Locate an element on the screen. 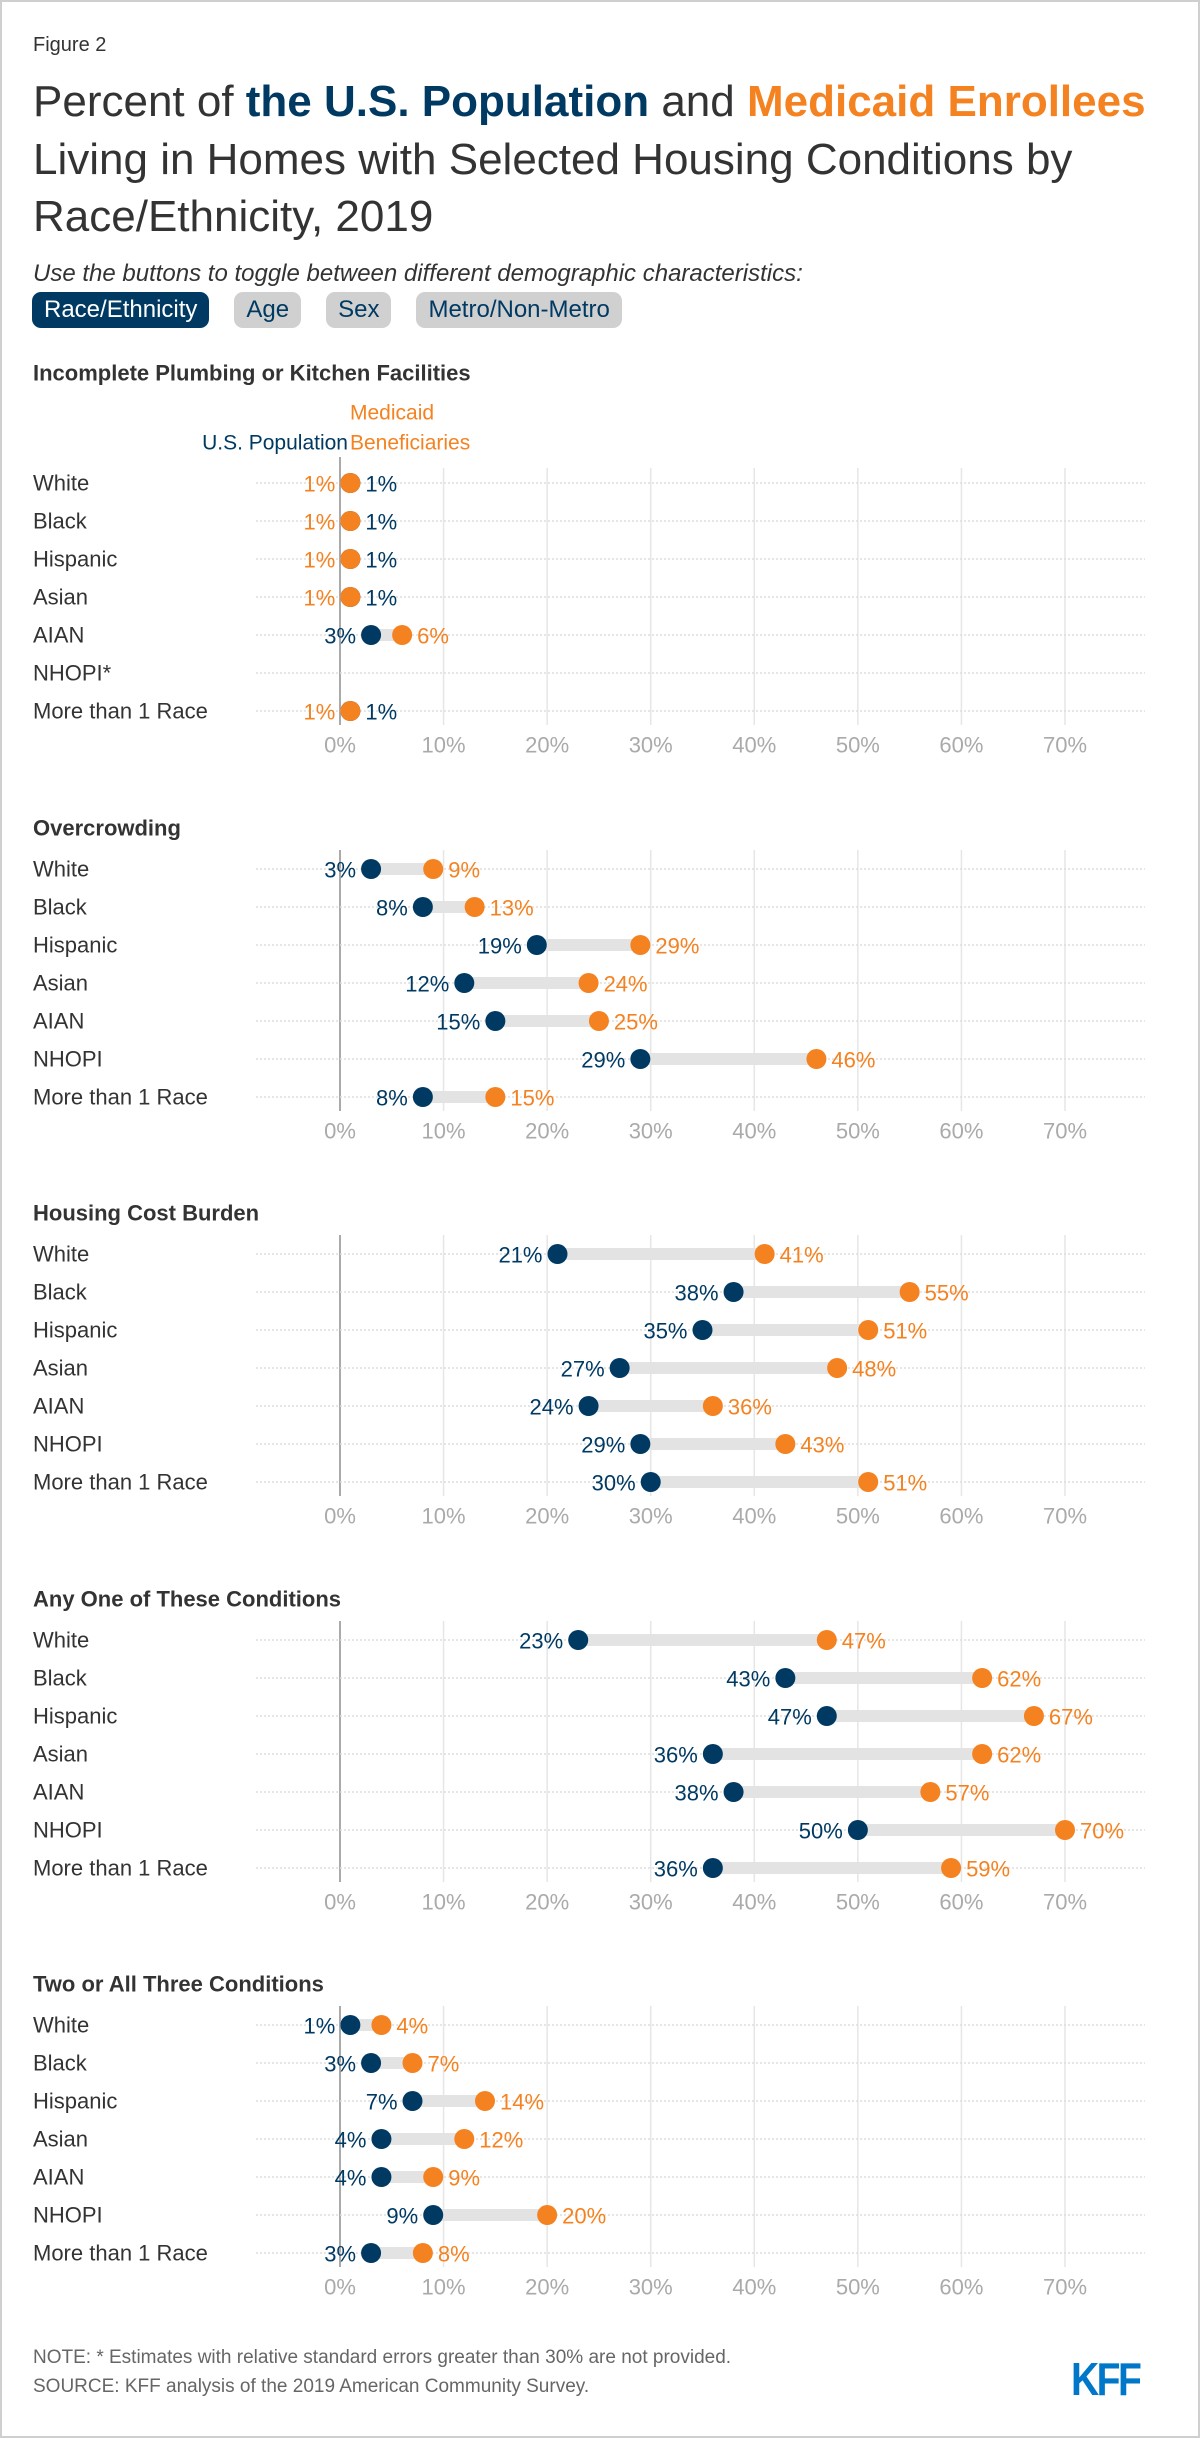 The height and width of the screenshot is (2438, 1200). us-value-label: 8% is located at coordinates (392, 1098).